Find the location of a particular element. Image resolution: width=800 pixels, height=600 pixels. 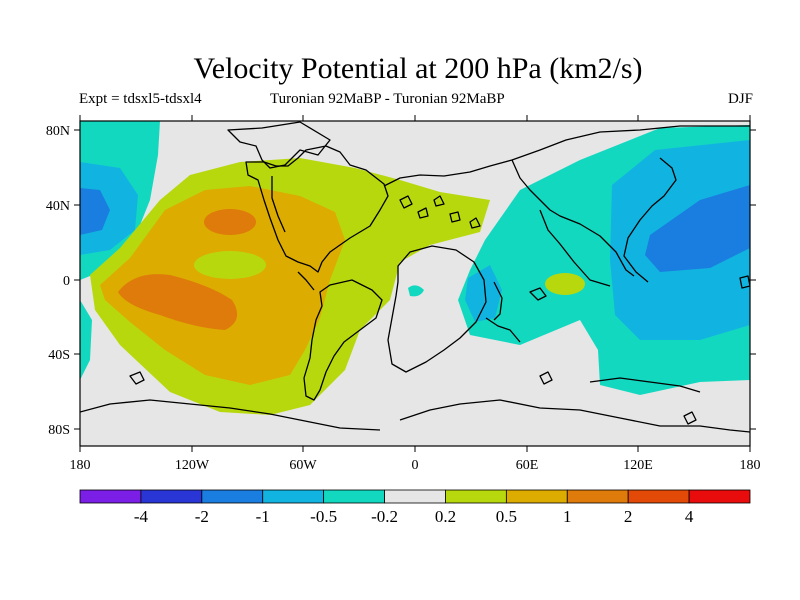

lat-label-eq: 0 is located at coordinates (66, 281).